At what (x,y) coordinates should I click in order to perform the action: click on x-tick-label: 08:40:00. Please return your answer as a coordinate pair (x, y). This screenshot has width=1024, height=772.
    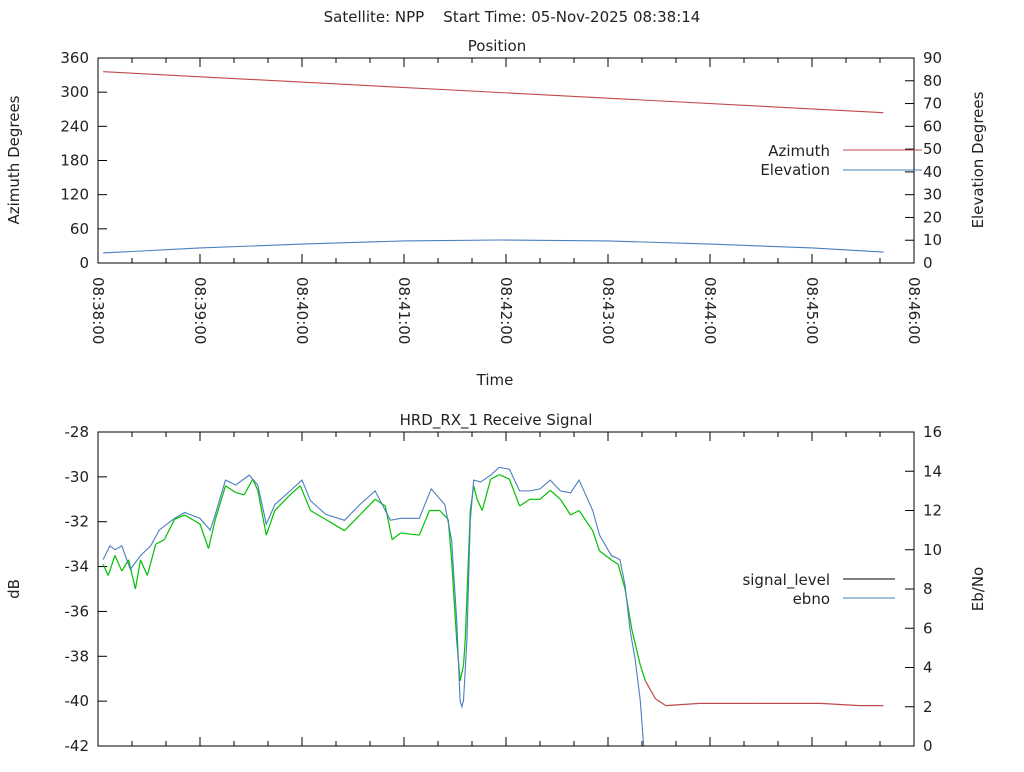
    Looking at the image, I should click on (302, 310).